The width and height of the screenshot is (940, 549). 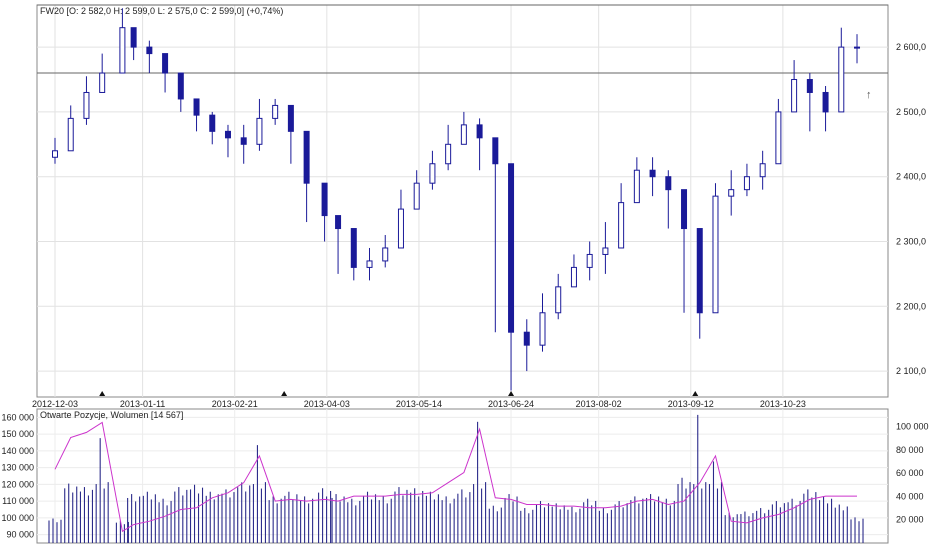 I want to click on volume-left-tick-label: 90 000, so click(x=20, y=535).